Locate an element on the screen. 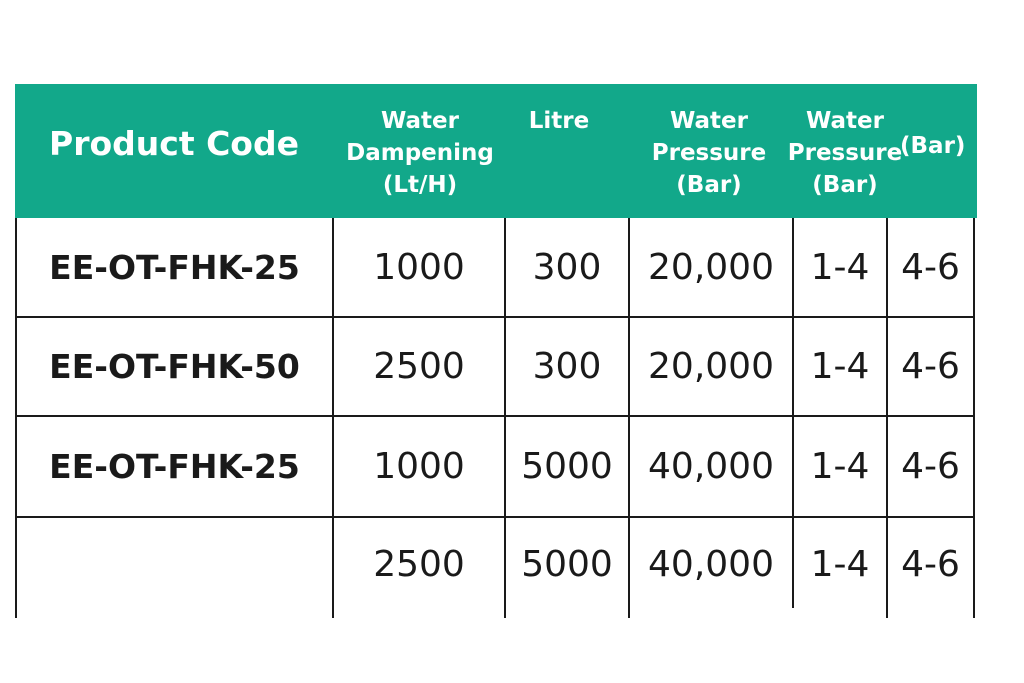 This screenshot has height=683, width=1024. table-cell-product-code is located at coordinates (174, 565).